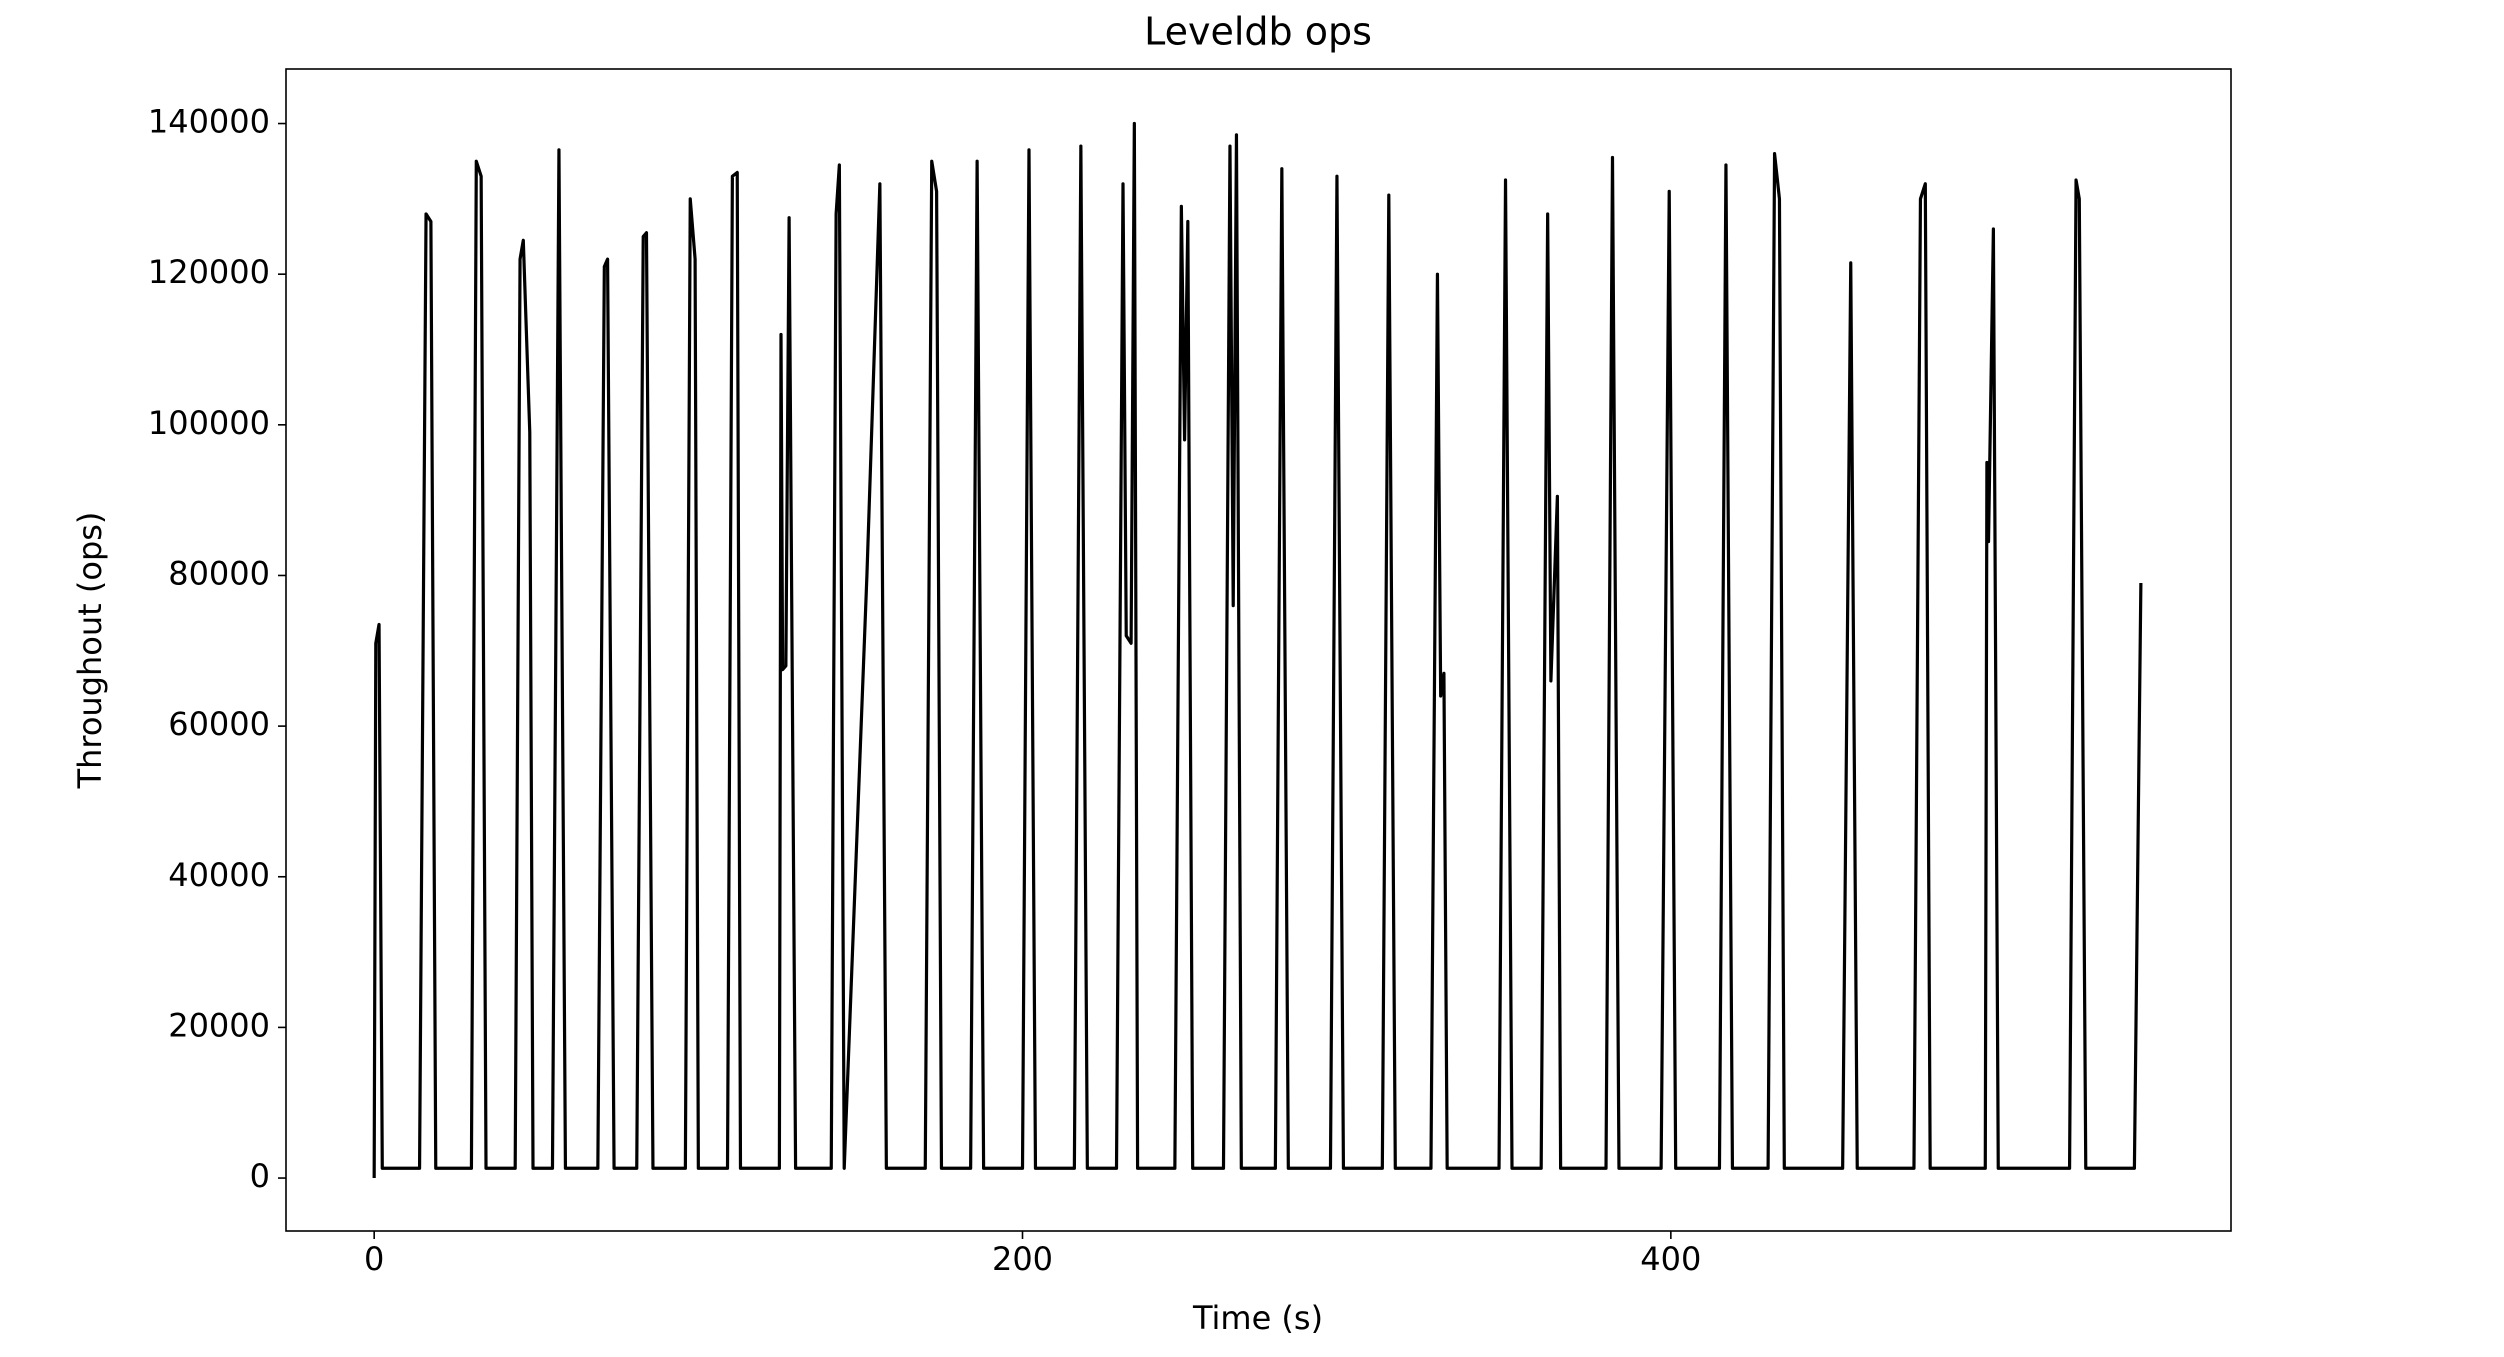 This screenshot has width=2504, height=1357. Describe the element at coordinates (260, 1176) in the screenshot. I see `y-tick-label: 0` at that location.